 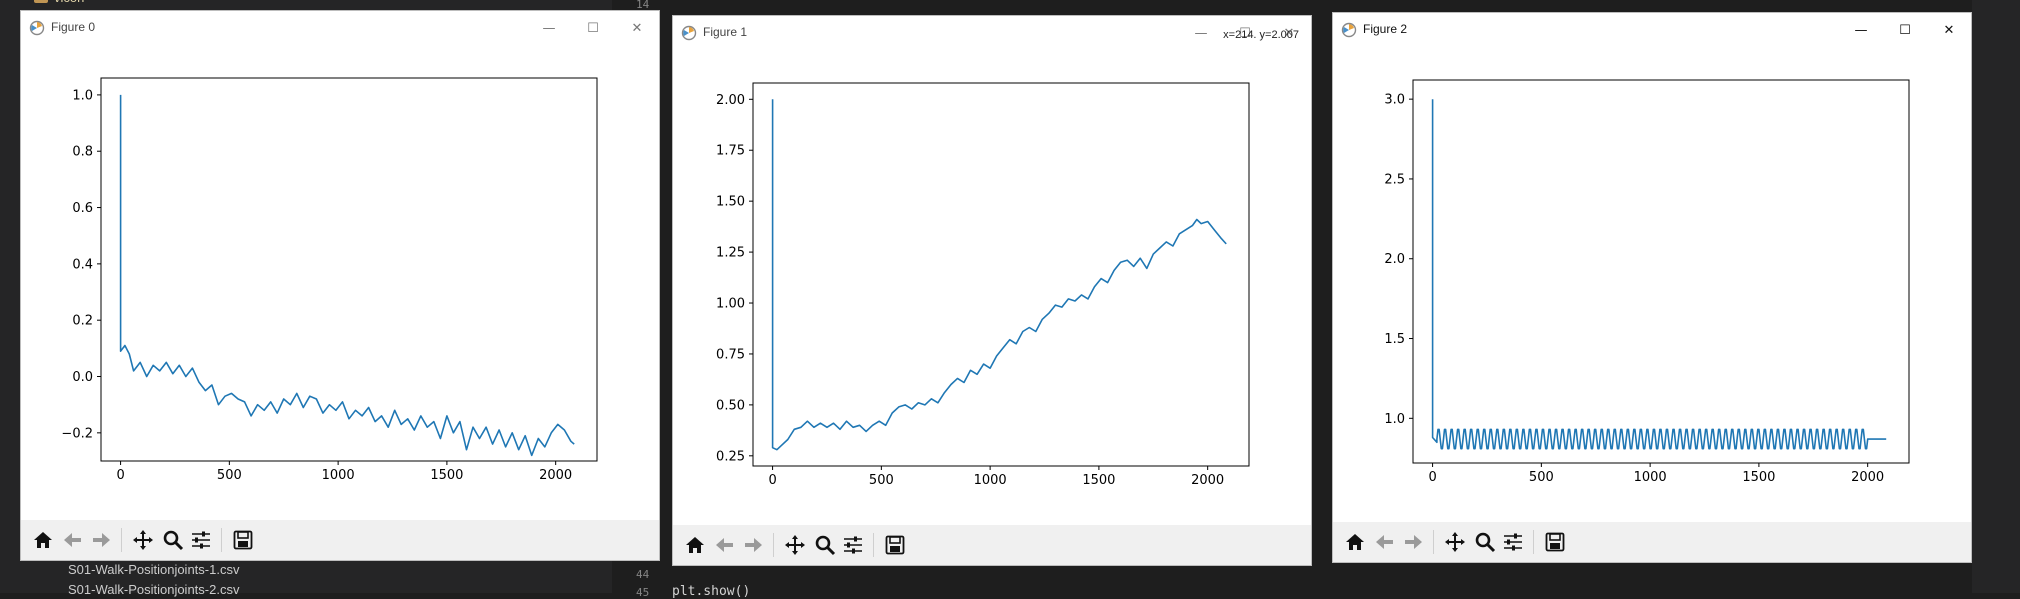 What do you see at coordinates (730, 151) in the screenshot?
I see `y-tick-label: 1.75` at bounding box center [730, 151].